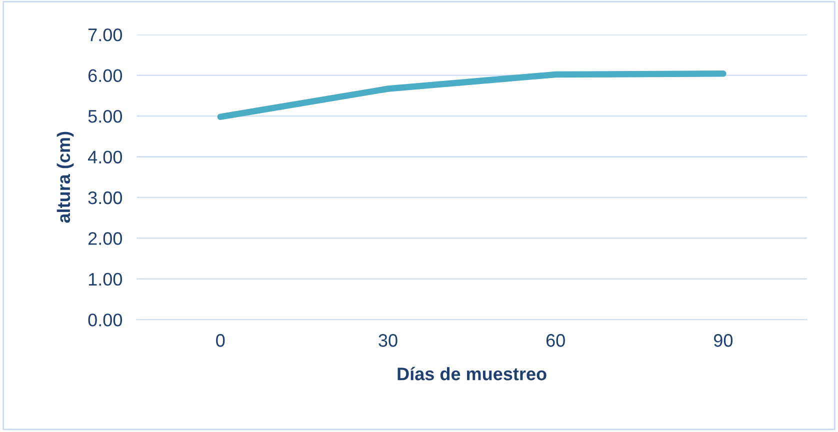  I want to click on y-tick-label: 7.00, so click(105, 35).